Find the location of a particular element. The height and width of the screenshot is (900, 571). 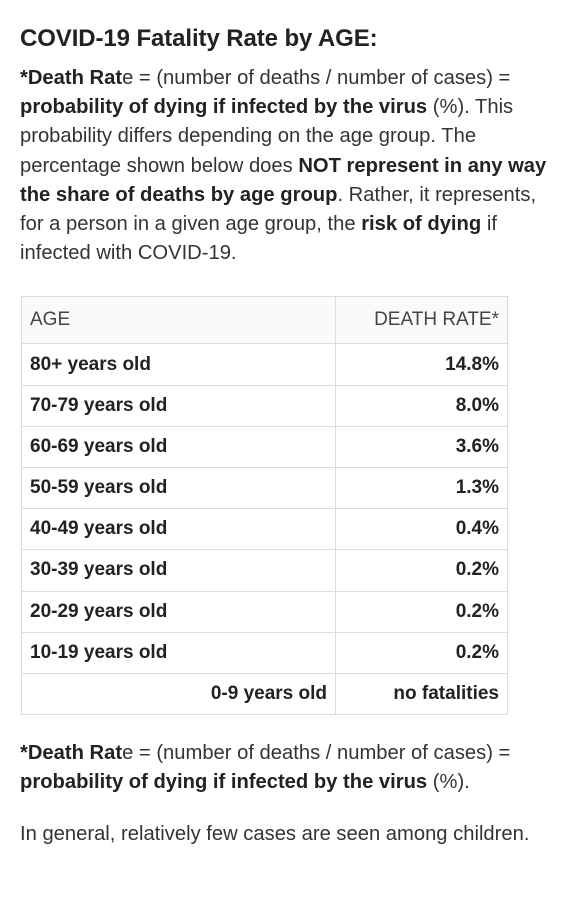

table-row: 80+ years old 14.8% is located at coordinates (264, 364).